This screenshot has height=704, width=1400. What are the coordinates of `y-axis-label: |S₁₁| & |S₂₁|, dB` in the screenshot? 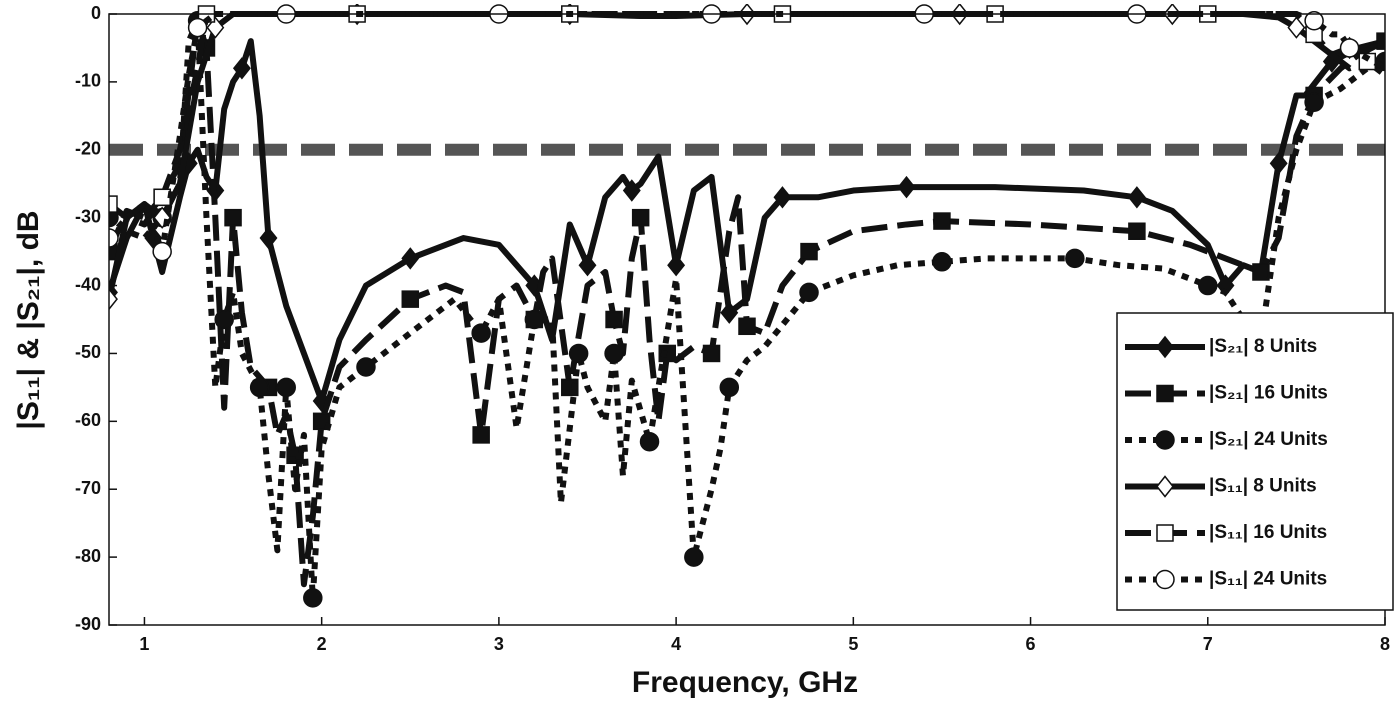 It's located at (28, 319).